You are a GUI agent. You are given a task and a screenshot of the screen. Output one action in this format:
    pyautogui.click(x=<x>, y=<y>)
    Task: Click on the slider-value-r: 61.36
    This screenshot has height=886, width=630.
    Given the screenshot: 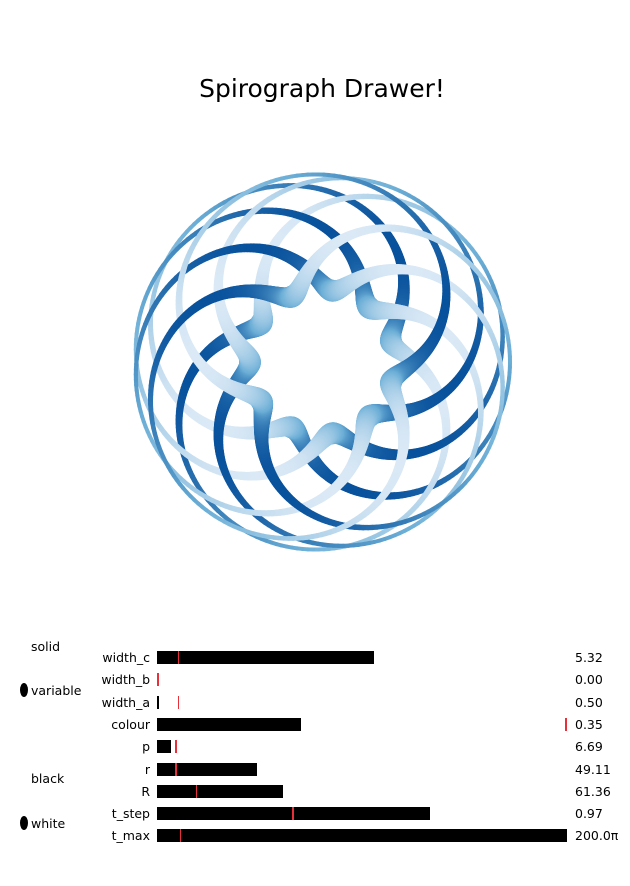 What is the action you would take?
    pyautogui.click(x=593, y=791)
    